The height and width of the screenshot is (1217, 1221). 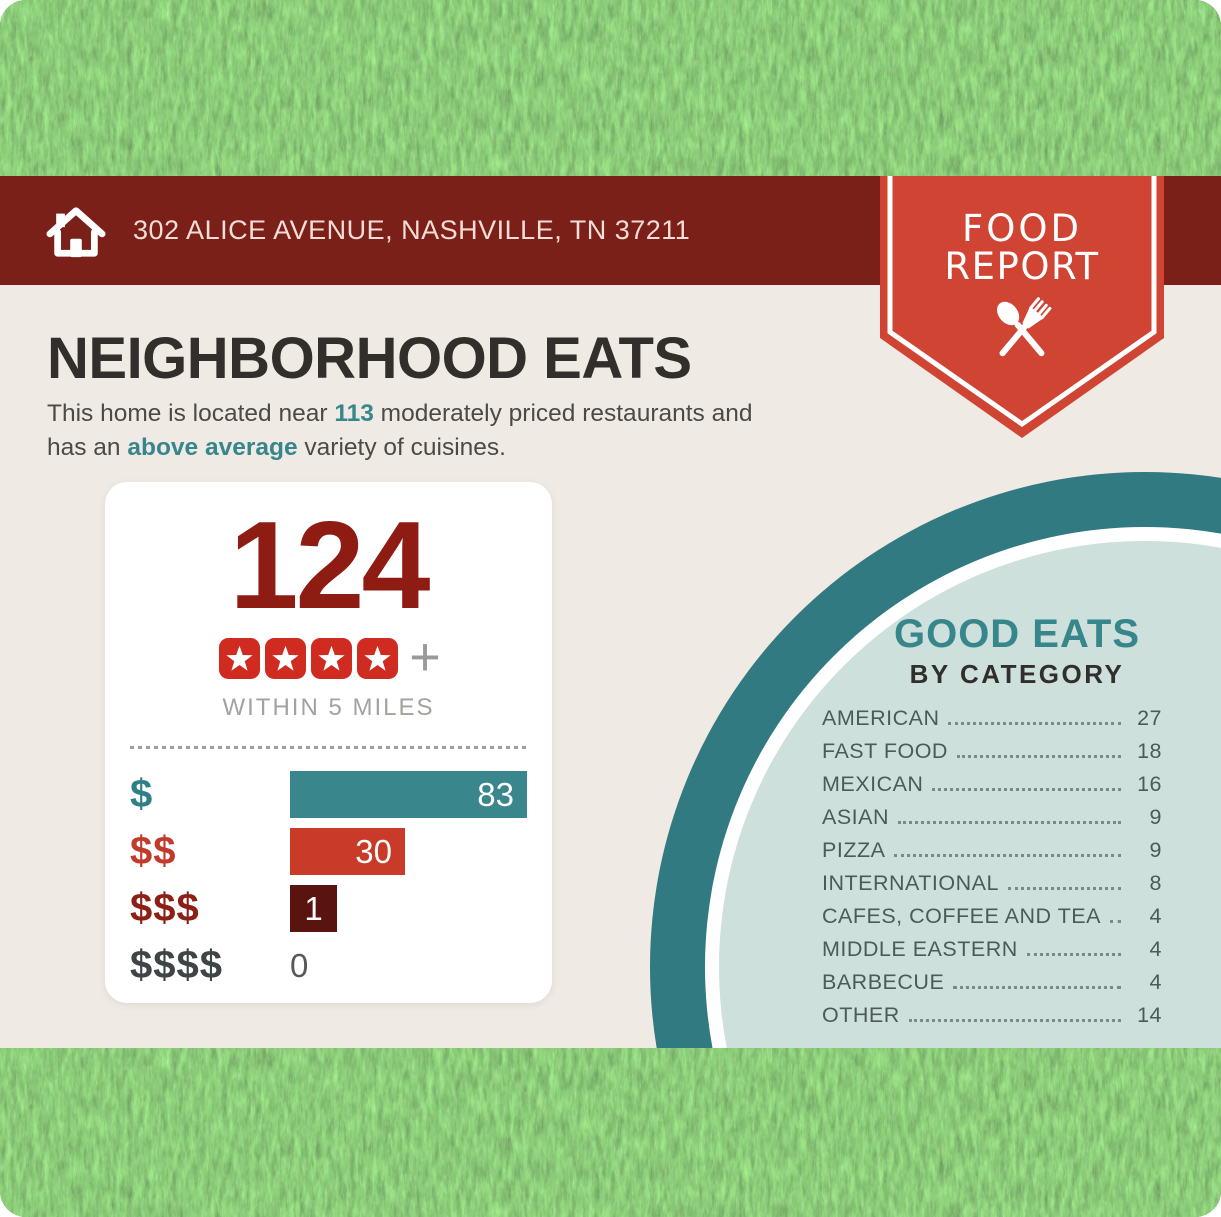 What do you see at coordinates (299, 965) in the screenshot?
I see `zero-value: 0` at bounding box center [299, 965].